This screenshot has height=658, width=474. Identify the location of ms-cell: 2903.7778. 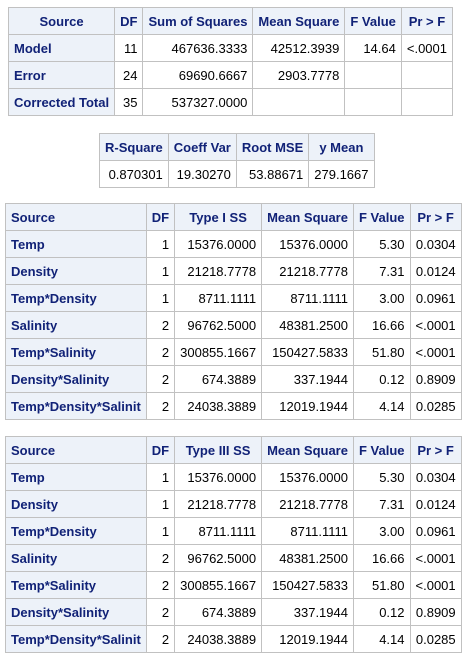
(299, 75).